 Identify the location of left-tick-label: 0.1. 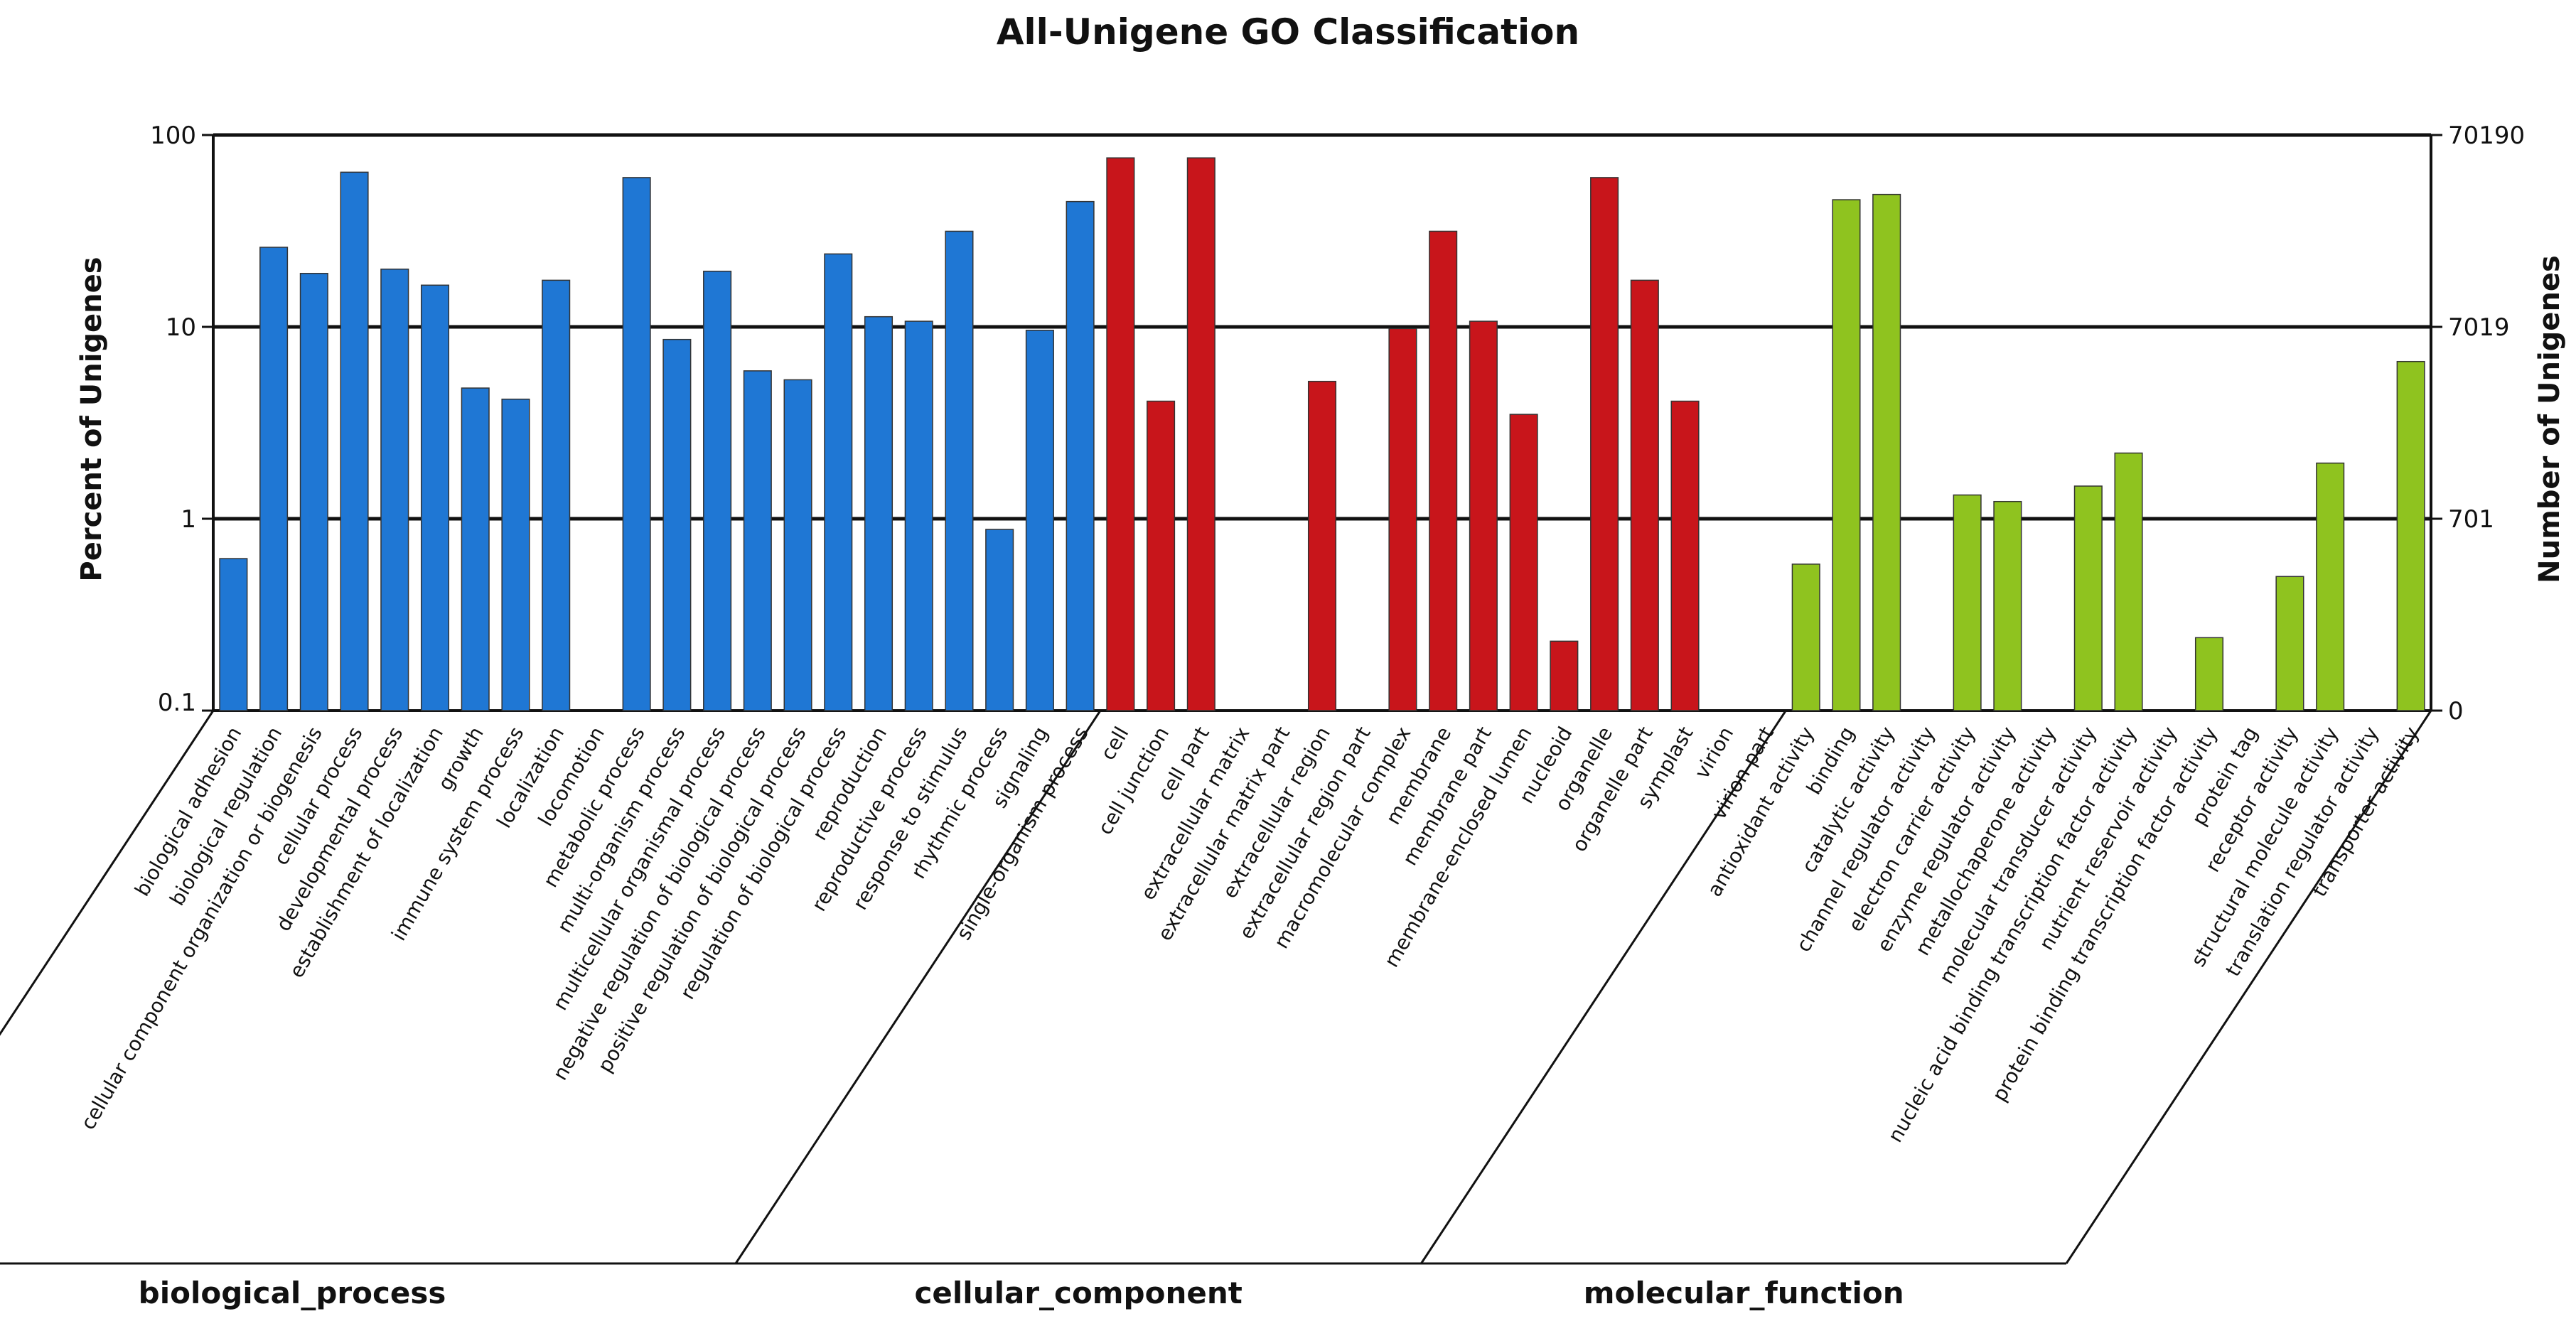
(177, 703).